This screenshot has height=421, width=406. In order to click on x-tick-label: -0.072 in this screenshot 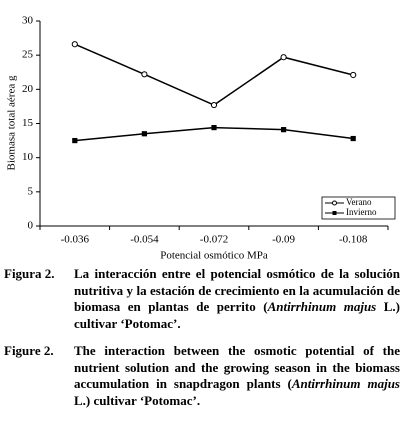, I will do `click(214, 240)`.